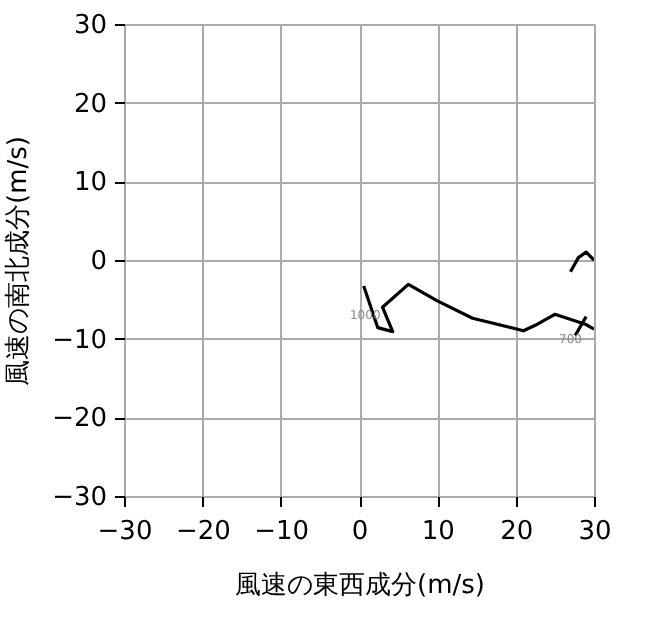  Describe the element at coordinates (282, 532) in the screenshot. I see `x-tick-label: −10` at that location.